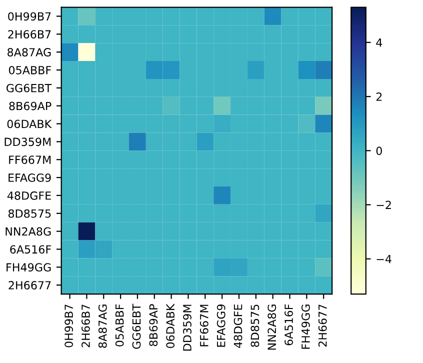  I want to click on y-tick-label: NN2A8G, so click(28, 231).